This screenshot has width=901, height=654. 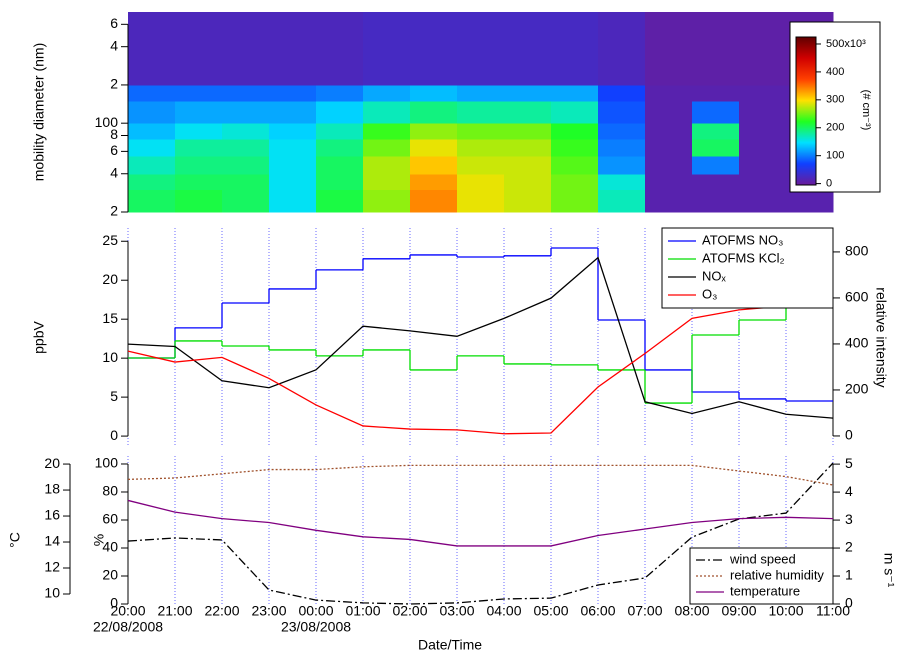 What do you see at coordinates (743, 257) in the screenshot?
I see `legend-label: ATOFMS KCl₂` at bounding box center [743, 257].